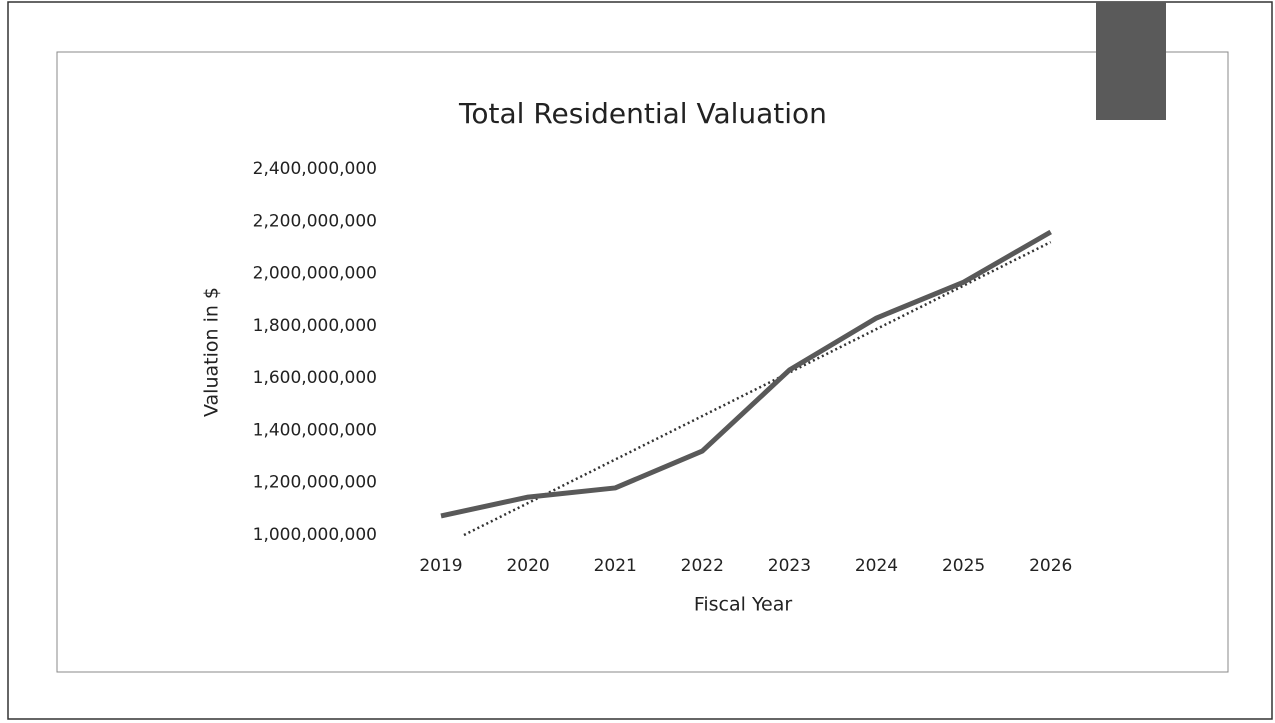 This screenshot has width=1275, height=723. Describe the element at coordinates (440, 566) in the screenshot. I see `x-tick-label: 2019` at that location.